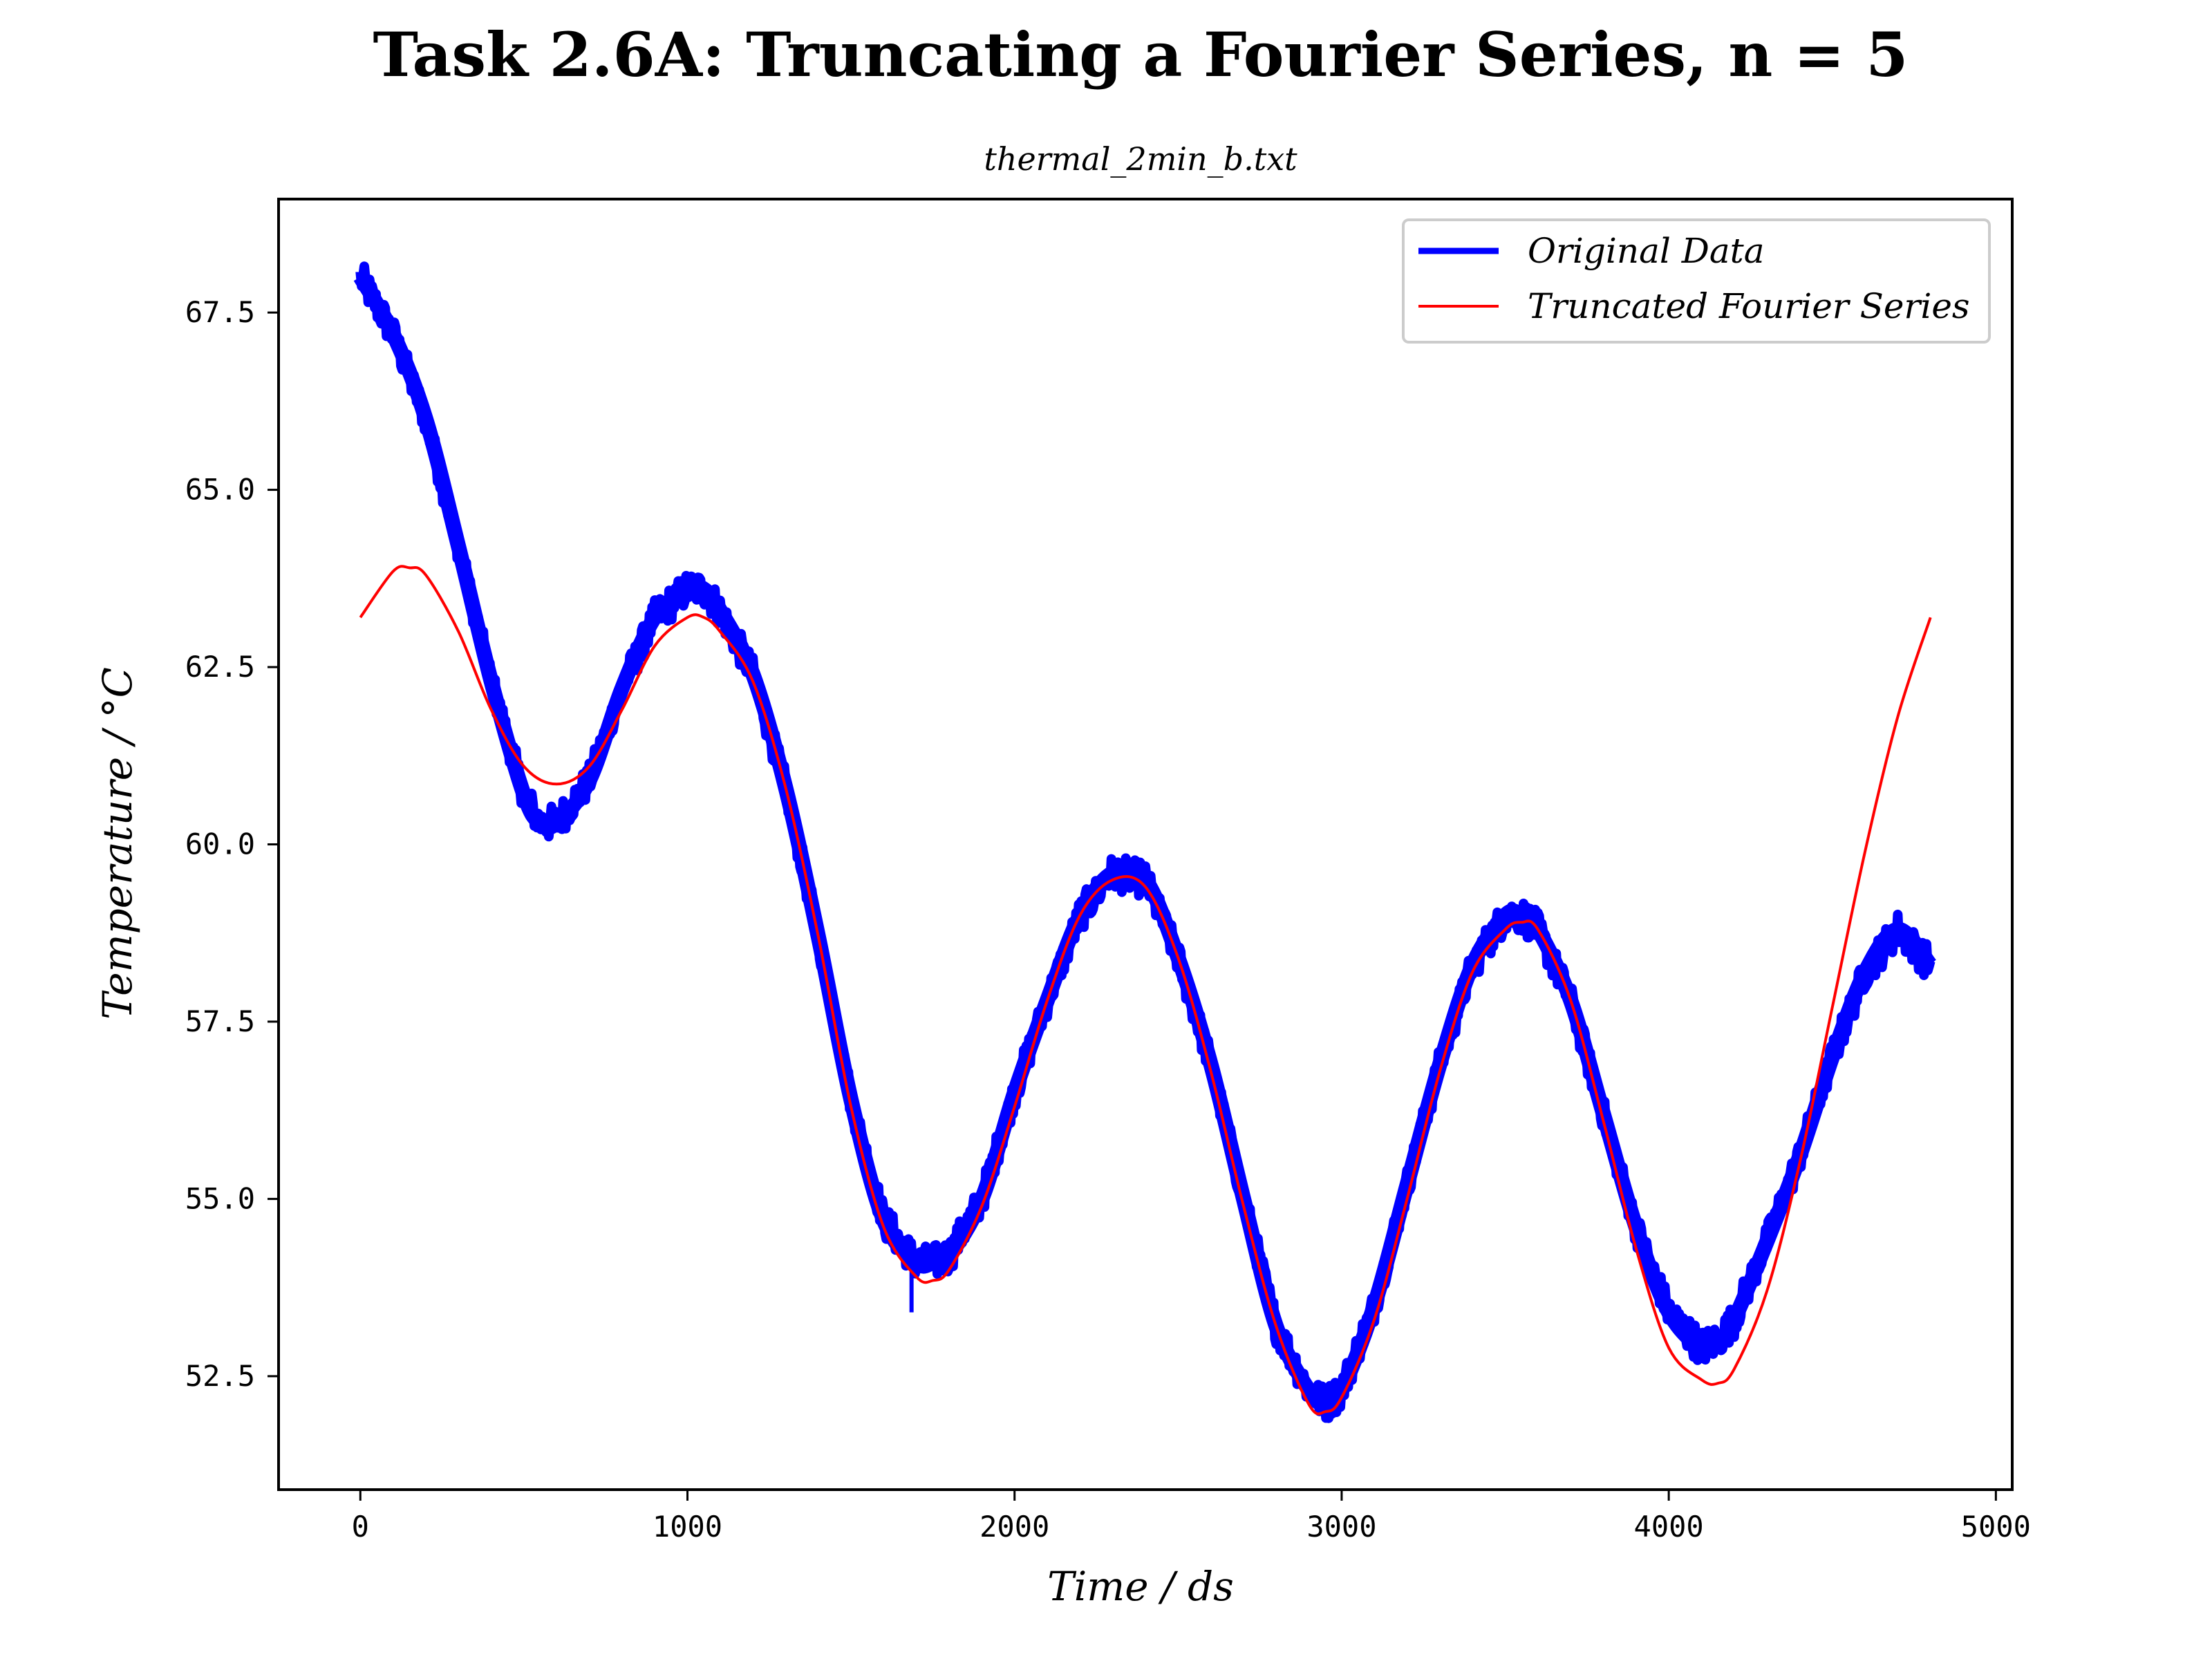  What do you see at coordinates (1669, 1527) in the screenshot?
I see `x-tick-label: 4000` at bounding box center [1669, 1527].